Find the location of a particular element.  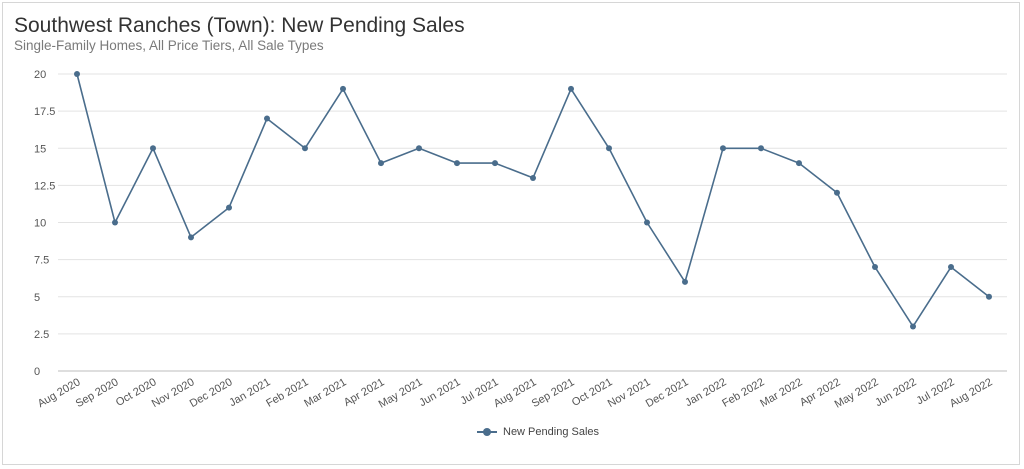

x-tick-label: Sep 2021 is located at coordinates (553, 393).